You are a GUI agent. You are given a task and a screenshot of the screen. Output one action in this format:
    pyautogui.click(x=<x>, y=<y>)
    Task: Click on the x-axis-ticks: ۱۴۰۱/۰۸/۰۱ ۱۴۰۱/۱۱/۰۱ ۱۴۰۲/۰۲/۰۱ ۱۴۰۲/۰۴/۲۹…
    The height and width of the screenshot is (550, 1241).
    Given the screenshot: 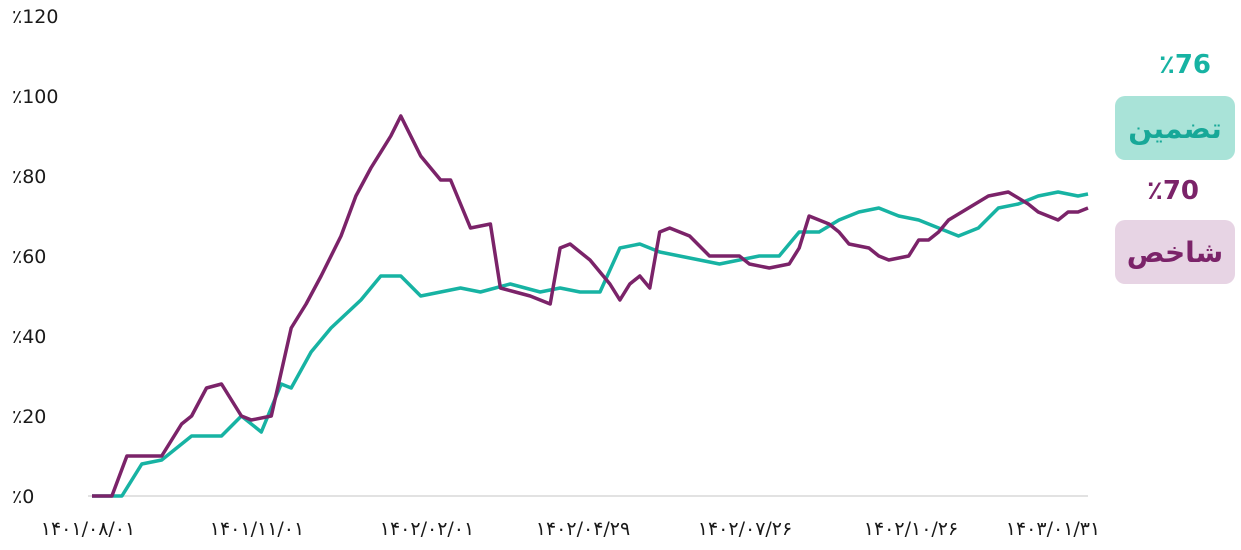 What is the action you would take?
    pyautogui.click(x=570, y=529)
    